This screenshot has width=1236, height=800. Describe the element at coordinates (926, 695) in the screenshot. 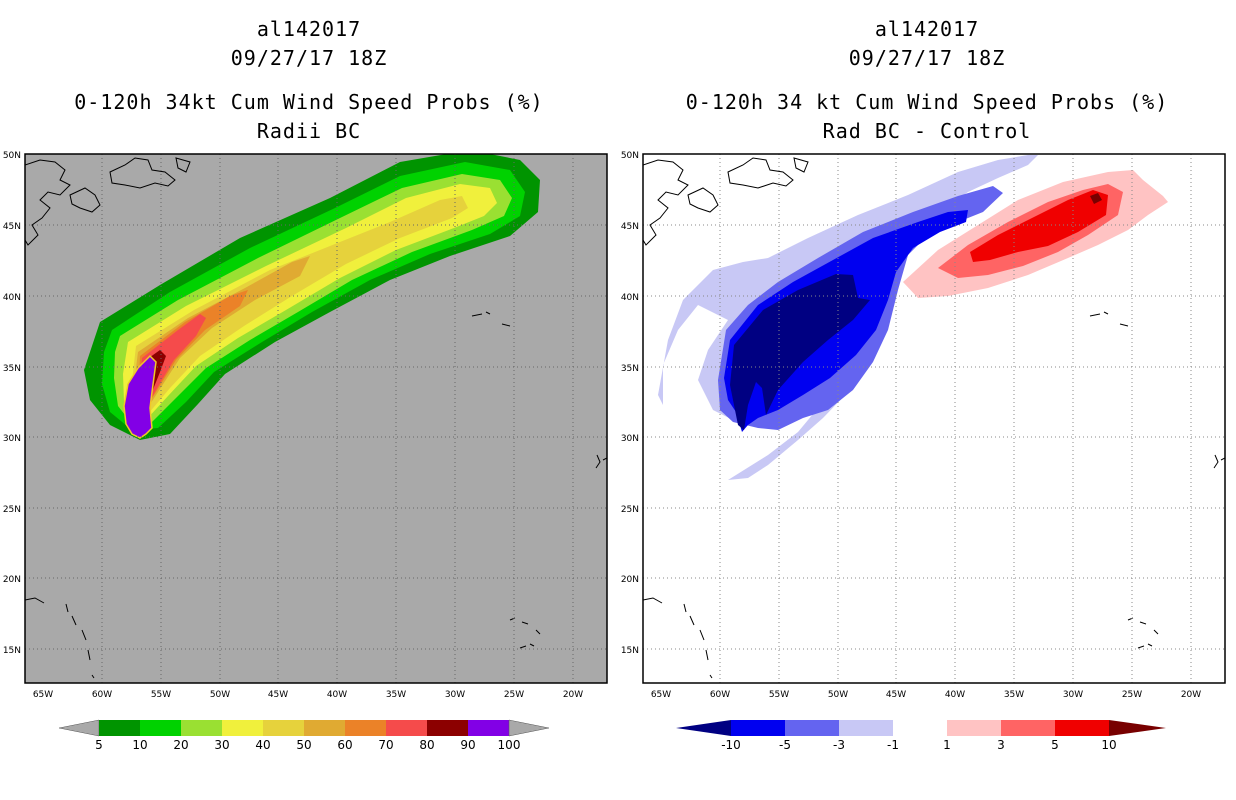

I see `right-lon-labels: 65W 60W 55W 50W 45W 40W 35W 30W 25W 20W` at that location.